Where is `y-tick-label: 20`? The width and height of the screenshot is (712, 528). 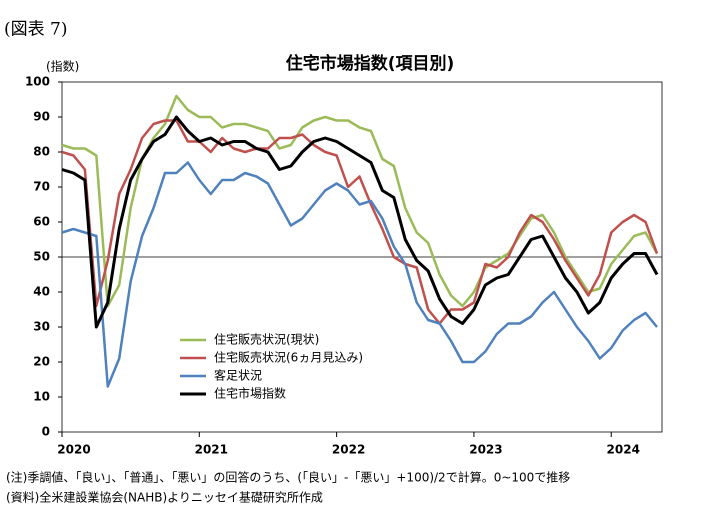
y-tick-label: 20 is located at coordinates (41, 362).